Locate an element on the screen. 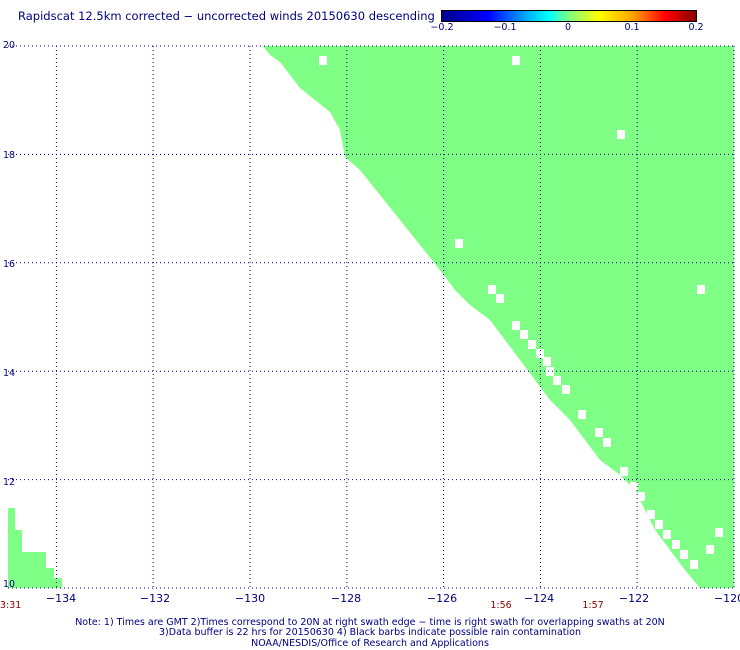 The image size is (740, 650). lat-label-20: 20 is located at coordinates (9, 45).